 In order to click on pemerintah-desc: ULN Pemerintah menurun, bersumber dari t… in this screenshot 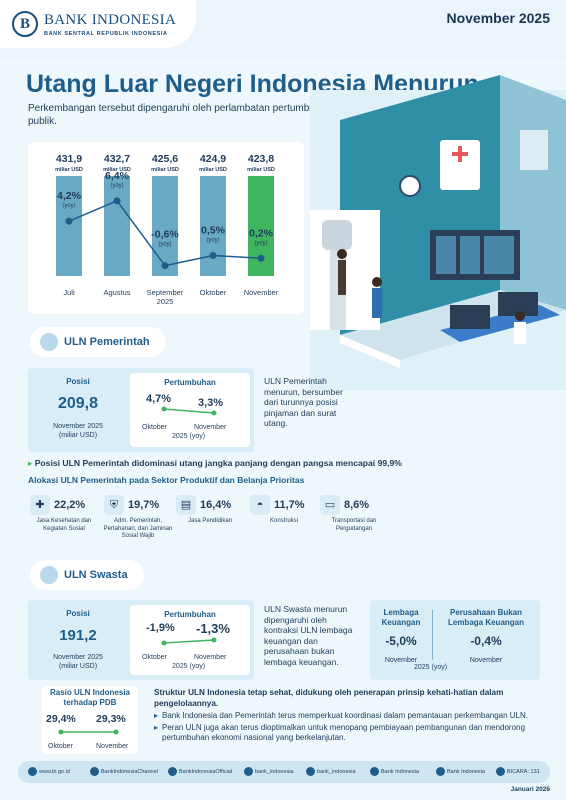, I will do `click(303, 402)`.